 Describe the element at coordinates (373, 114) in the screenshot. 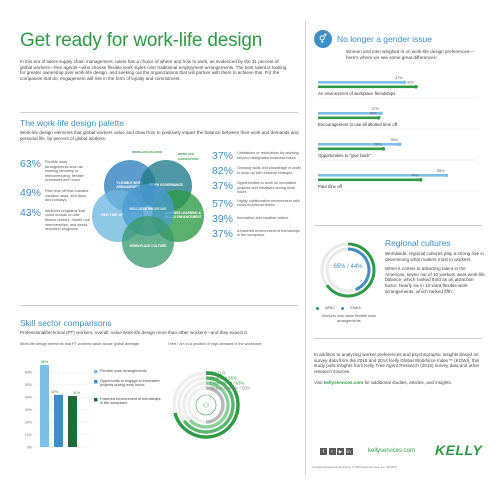

I see `data-label: 26%` at that location.